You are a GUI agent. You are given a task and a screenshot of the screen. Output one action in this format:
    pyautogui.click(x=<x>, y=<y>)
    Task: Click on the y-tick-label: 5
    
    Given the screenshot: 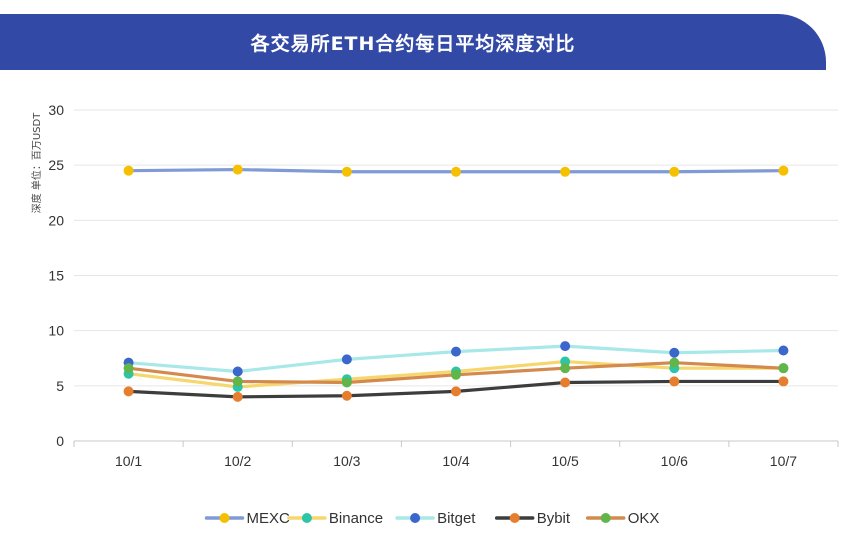 What is the action you would take?
    pyautogui.click(x=60, y=386)
    